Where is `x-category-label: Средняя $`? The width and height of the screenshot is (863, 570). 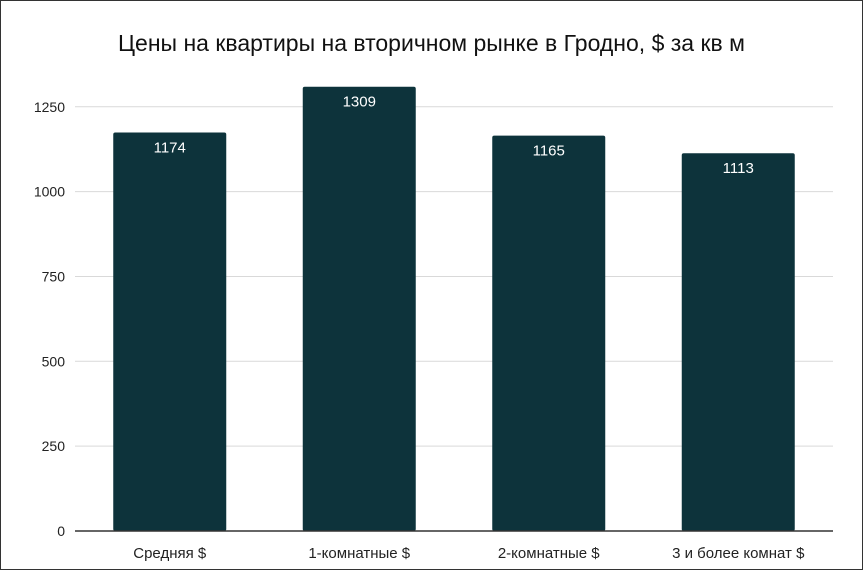
x-category-label: Средняя $ is located at coordinates (170, 553).